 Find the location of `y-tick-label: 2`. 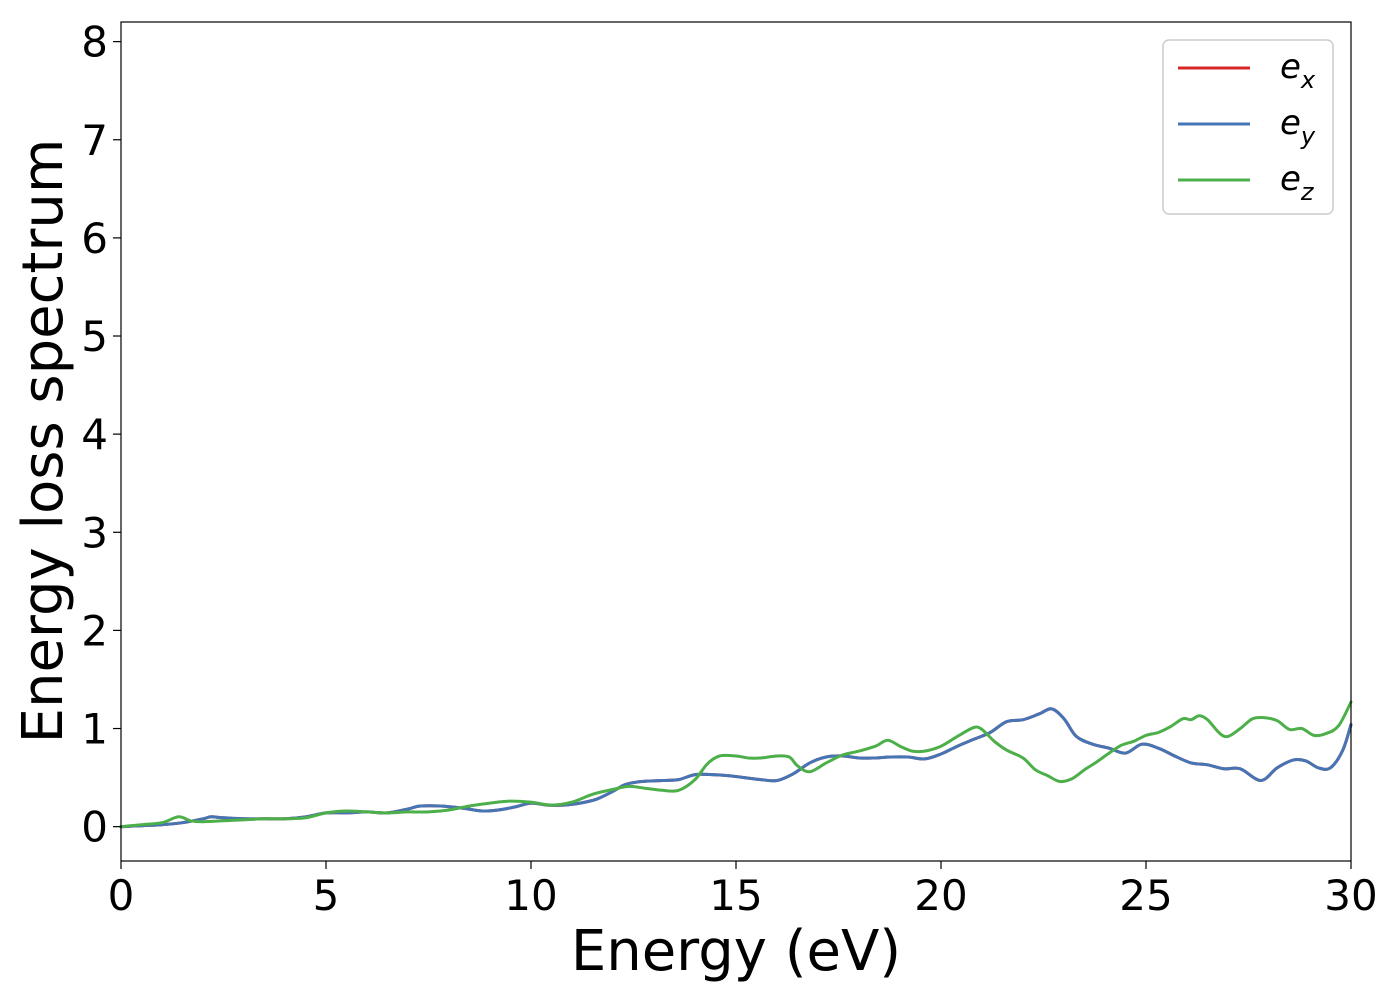

y-tick-label: 2 is located at coordinates (94, 630).